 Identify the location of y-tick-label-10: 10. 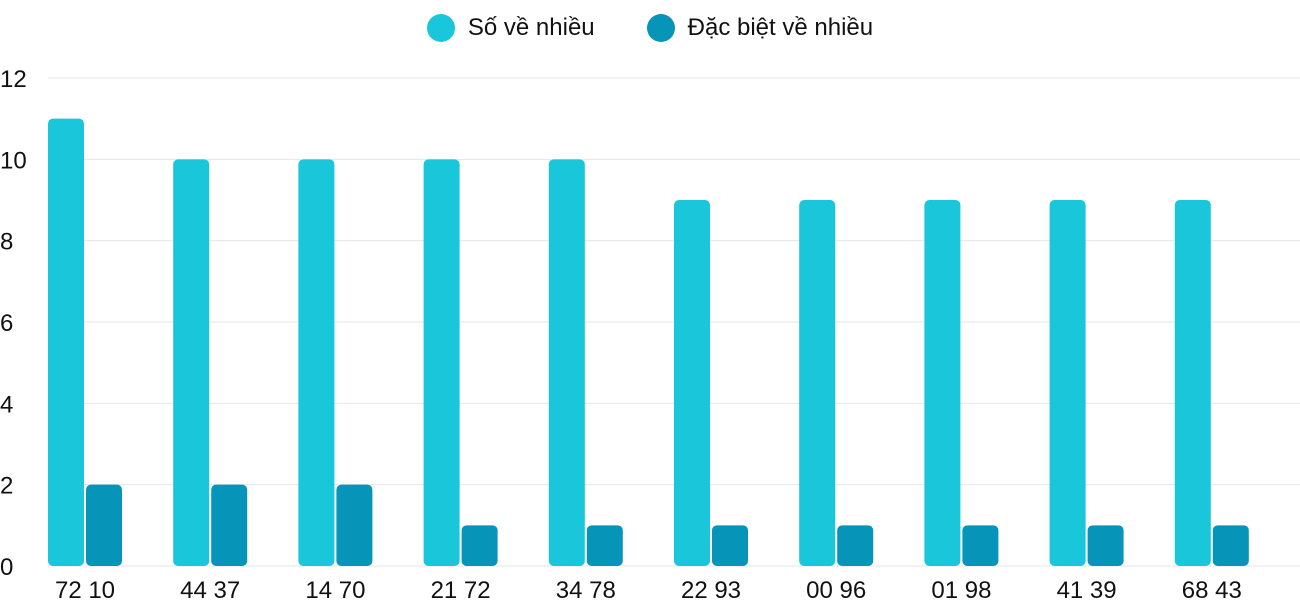
(13, 160).